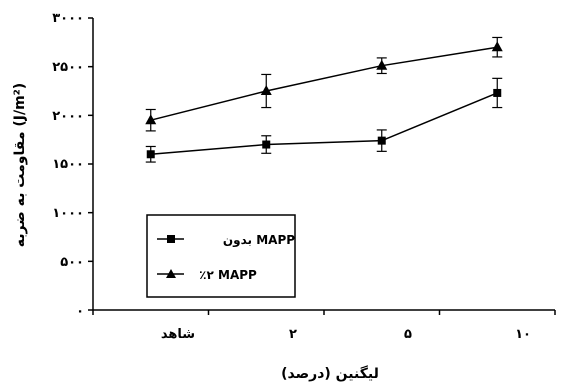  I want to click on y-tick-label: ۵۰۰, so click(72, 262).